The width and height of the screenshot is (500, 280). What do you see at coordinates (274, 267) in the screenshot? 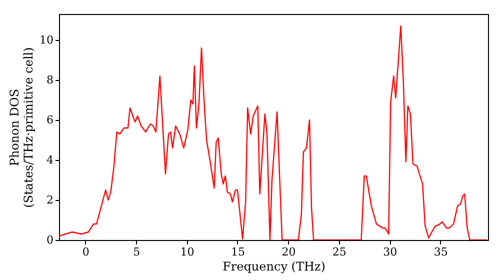
I see `x-axis-title: Frequency (THz)` at bounding box center [274, 267].